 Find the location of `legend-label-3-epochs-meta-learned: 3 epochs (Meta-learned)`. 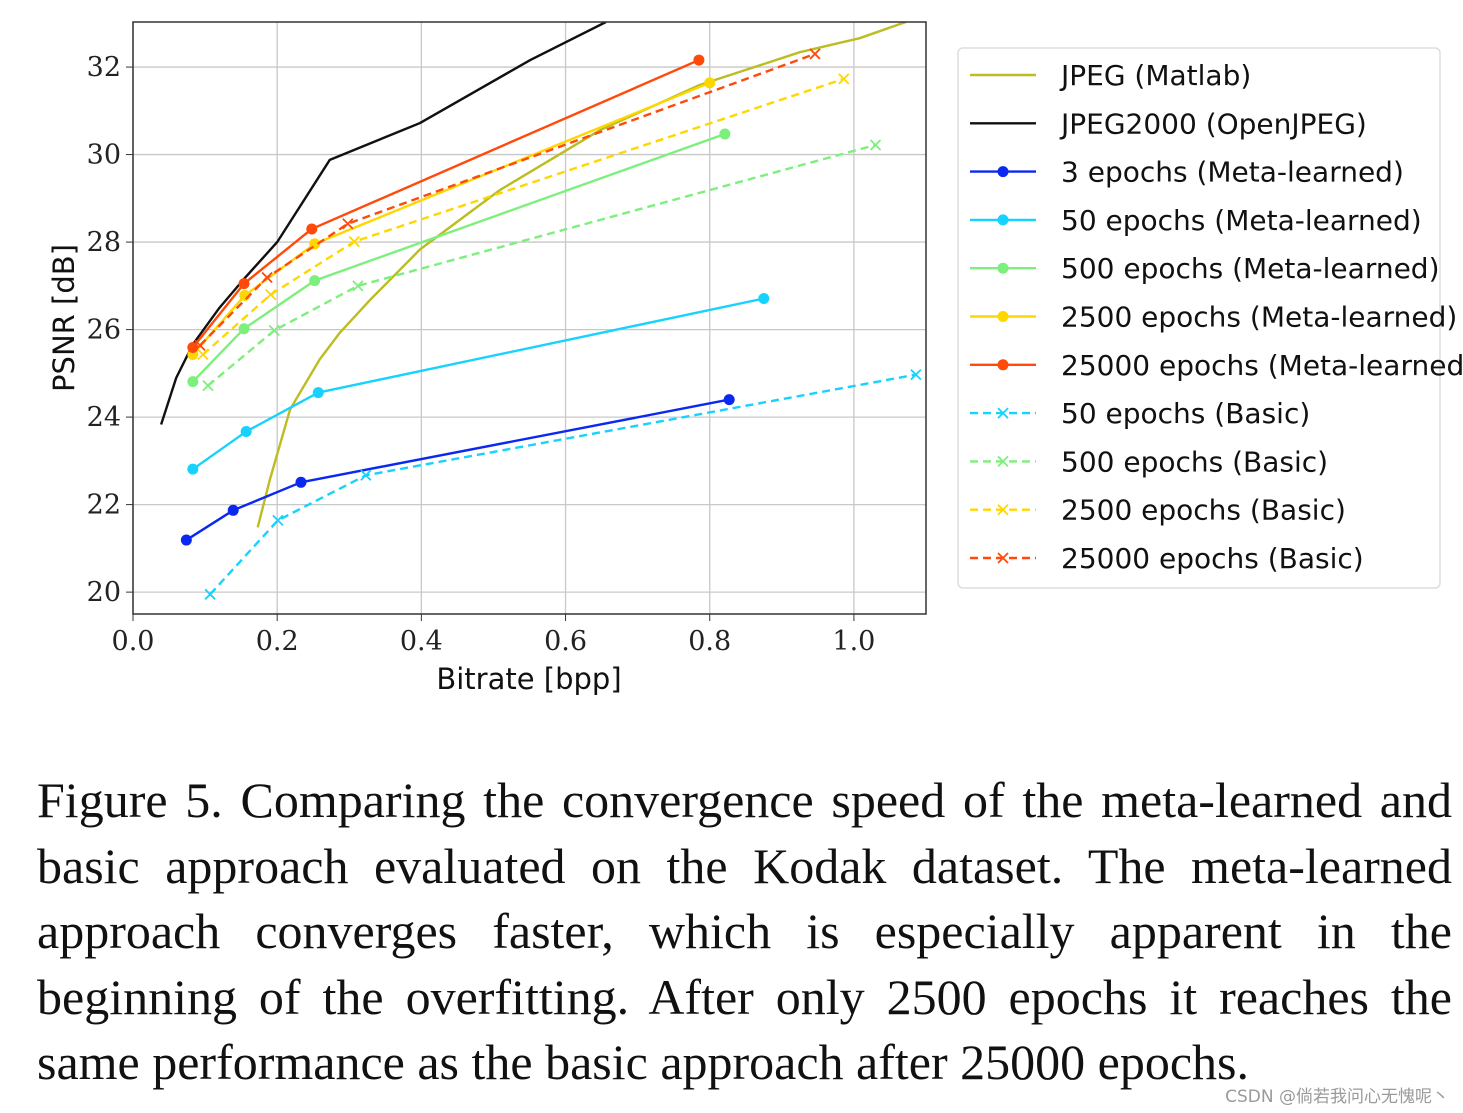

legend-label-3-epochs-meta-learned: 3 epochs (Meta-learned) is located at coordinates (1232, 172).